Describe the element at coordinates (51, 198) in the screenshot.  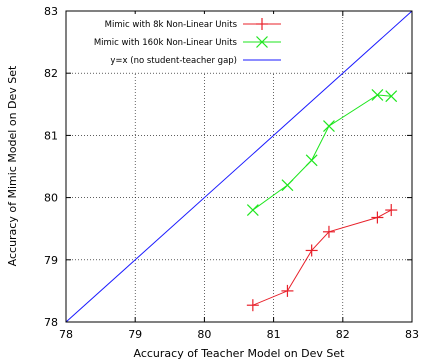
I see `y-tick-label: 80` at that location.